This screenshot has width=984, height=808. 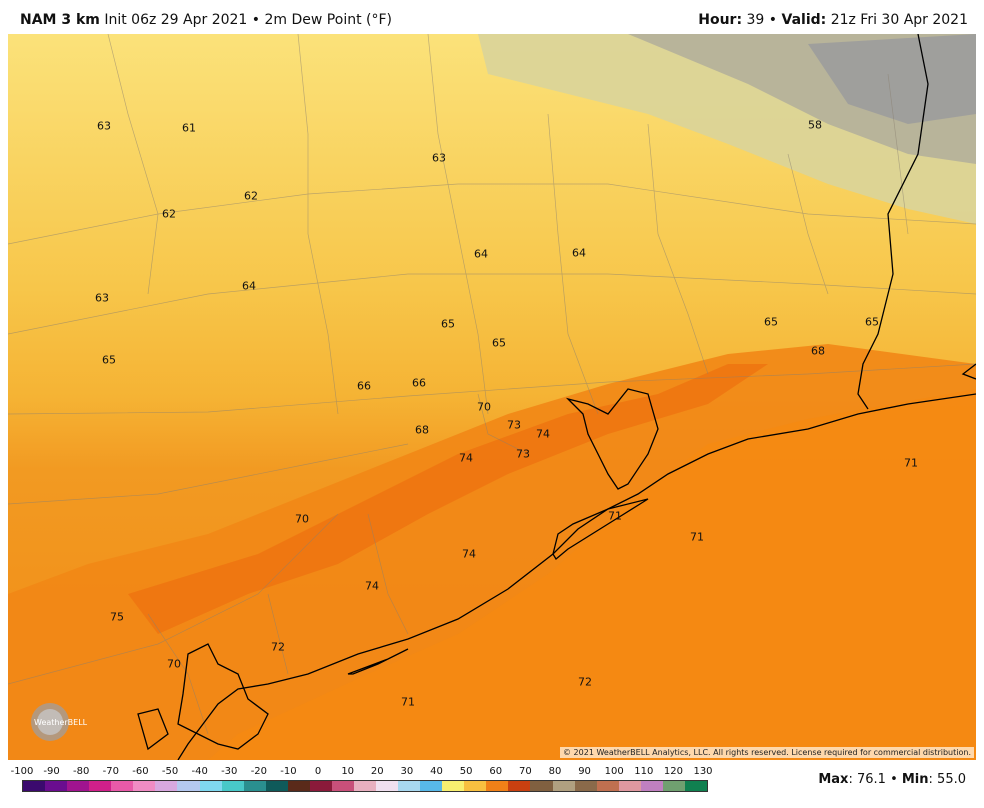 I want to click on colorbar-scale, so click(x=365, y=786).